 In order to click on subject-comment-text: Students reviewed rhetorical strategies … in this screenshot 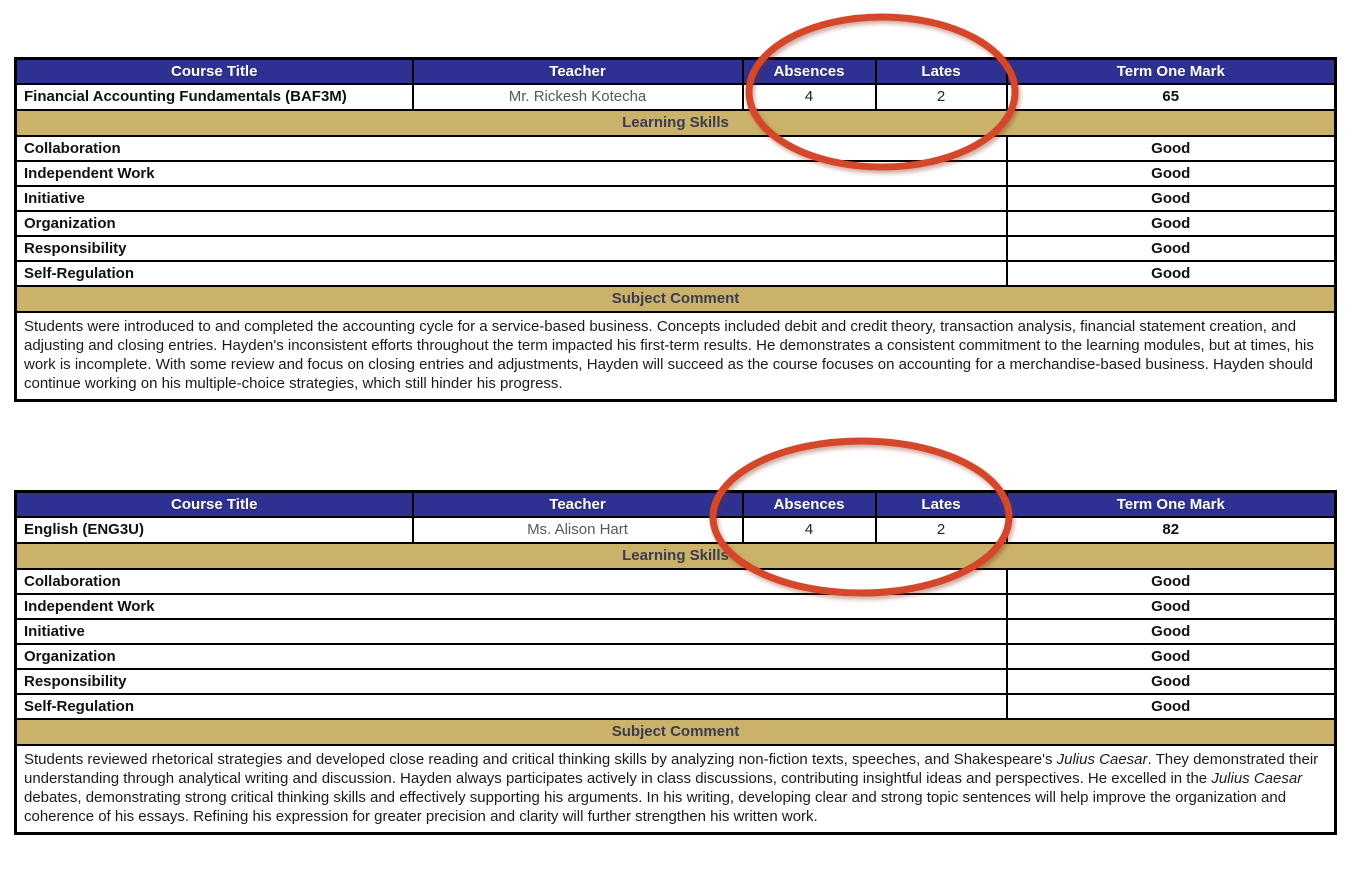, I will do `click(675, 788)`.